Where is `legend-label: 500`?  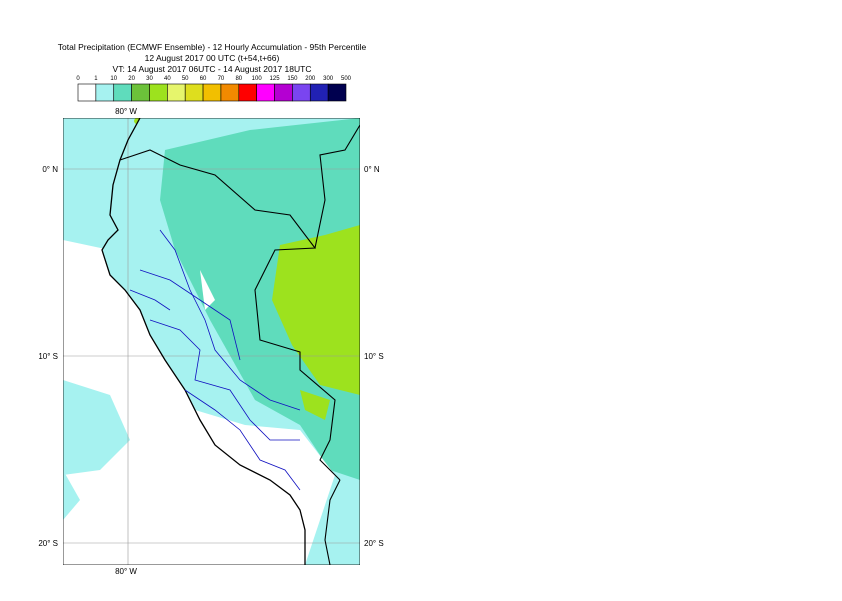 legend-label: 500 is located at coordinates (346, 79).